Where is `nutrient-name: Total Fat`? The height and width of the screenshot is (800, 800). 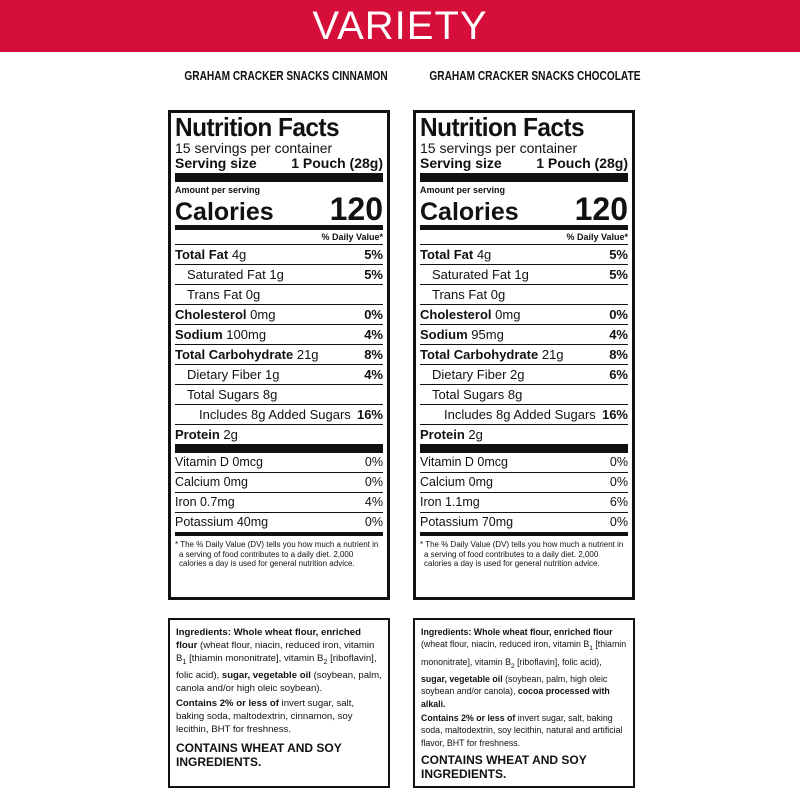
nutrient-name: Total Fat is located at coordinates (202, 254).